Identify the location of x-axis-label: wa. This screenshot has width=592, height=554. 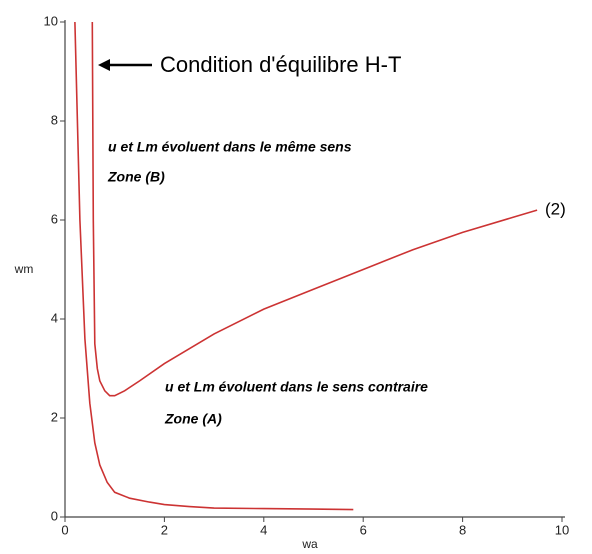
(309, 544).